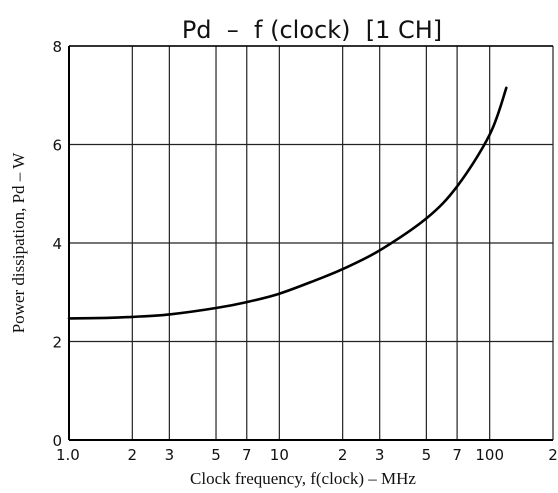  I want to click on y-tick-label: 4, so click(57, 244).